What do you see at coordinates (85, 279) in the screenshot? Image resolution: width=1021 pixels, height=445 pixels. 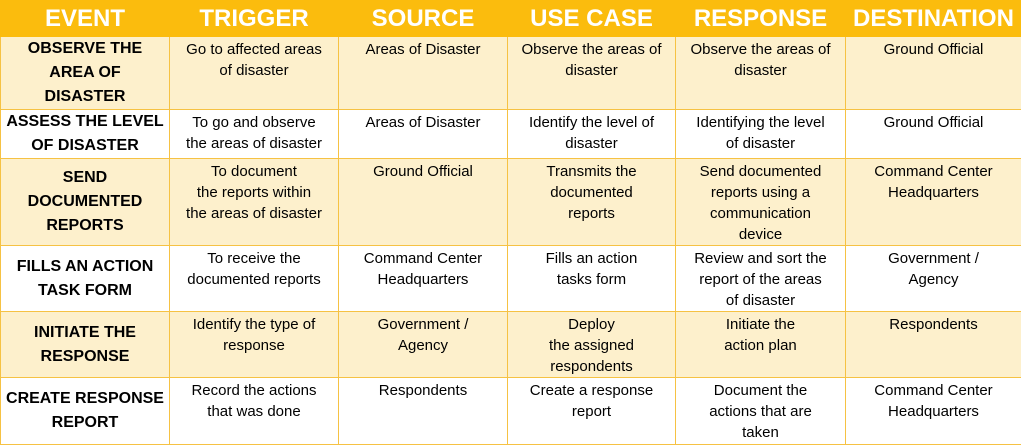 I see `event-cell: FILLS AN ACTION TASK FORM` at bounding box center [85, 279].